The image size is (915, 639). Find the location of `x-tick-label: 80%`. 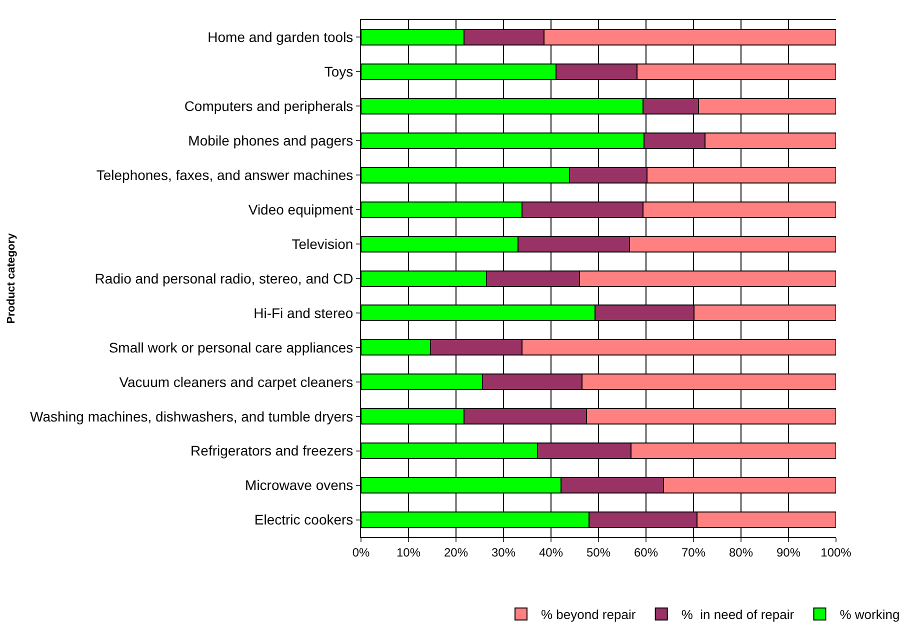

x-tick-label: 80% is located at coordinates (741, 552).